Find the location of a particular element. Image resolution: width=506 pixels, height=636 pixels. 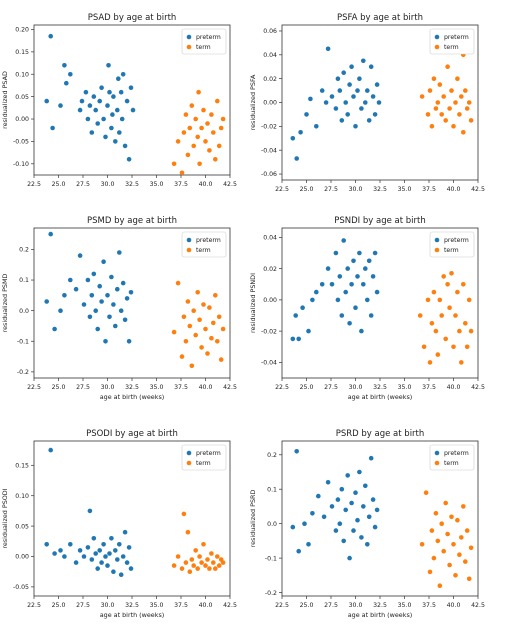

x-tick-label: 27.5 is located at coordinates (83, 605).